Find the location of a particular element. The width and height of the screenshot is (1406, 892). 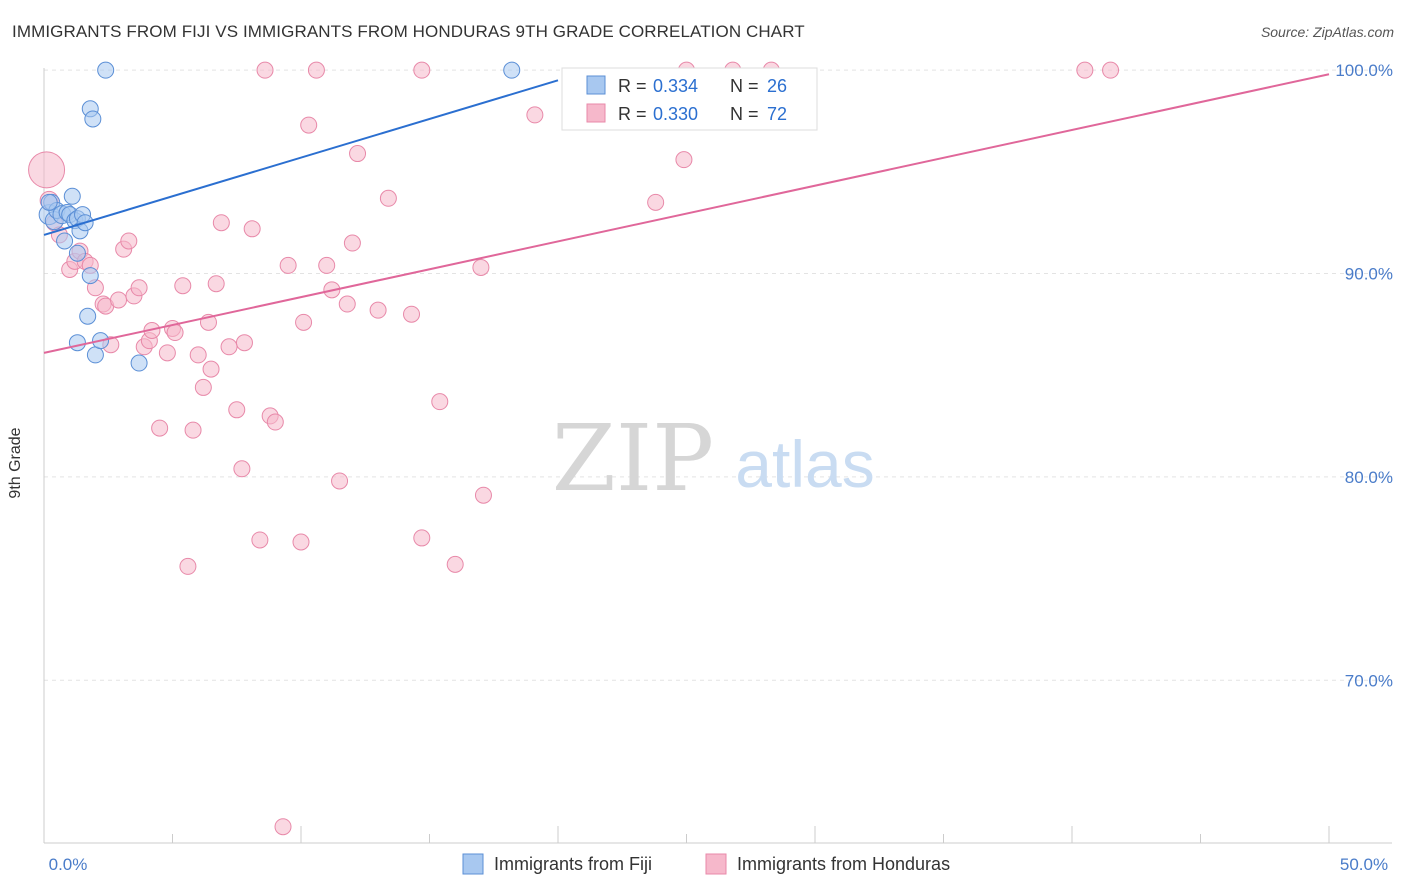

legend-fiji-n-label: N = is located at coordinates (744, 86).